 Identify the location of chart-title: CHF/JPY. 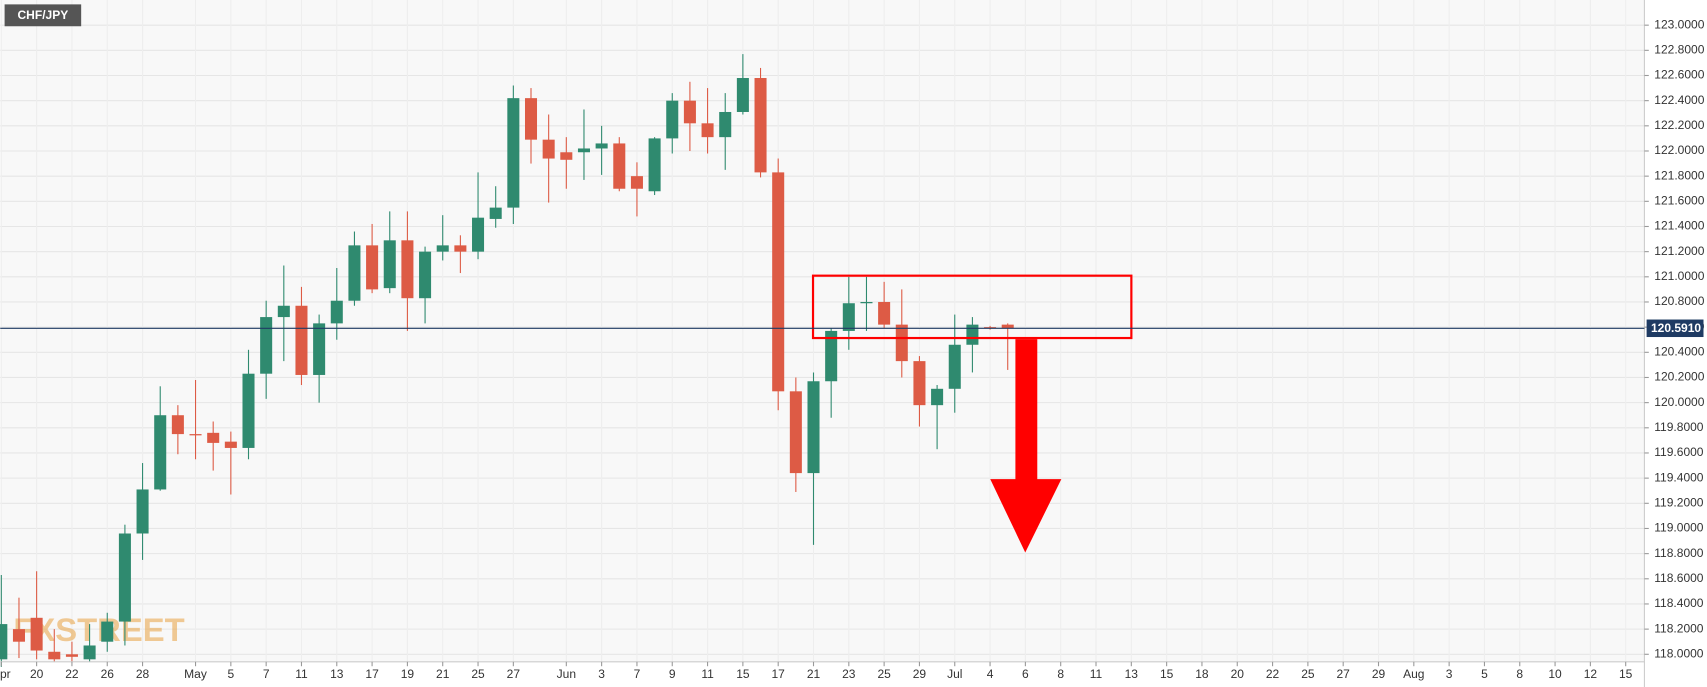
(43, 15).